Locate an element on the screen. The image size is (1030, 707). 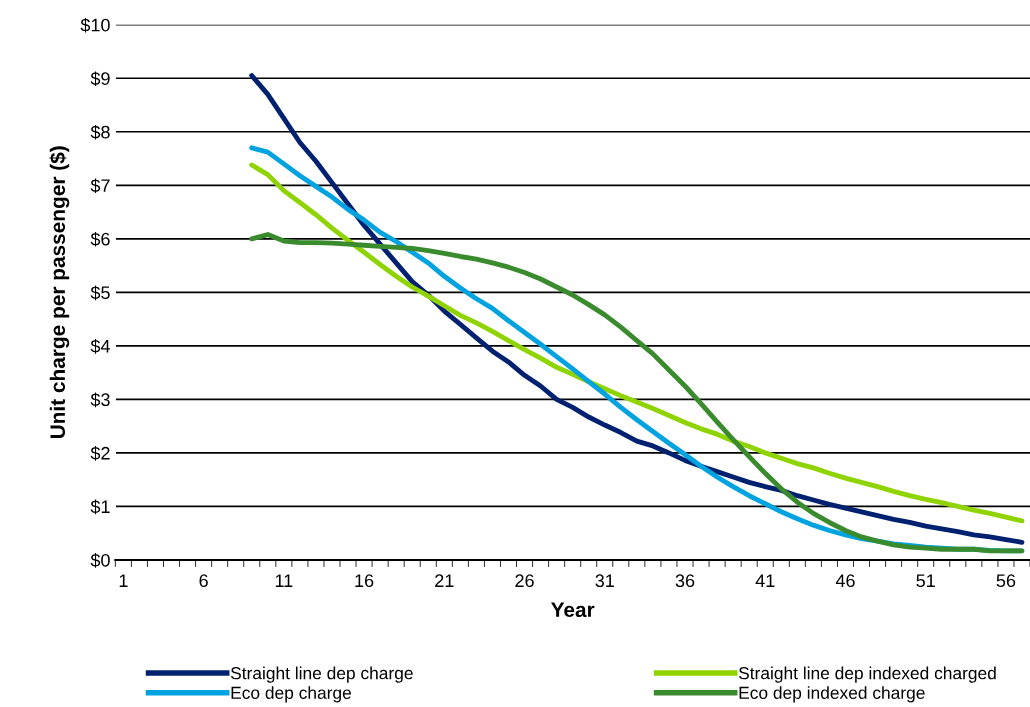
x-tick-label: 1 is located at coordinates (123, 580).